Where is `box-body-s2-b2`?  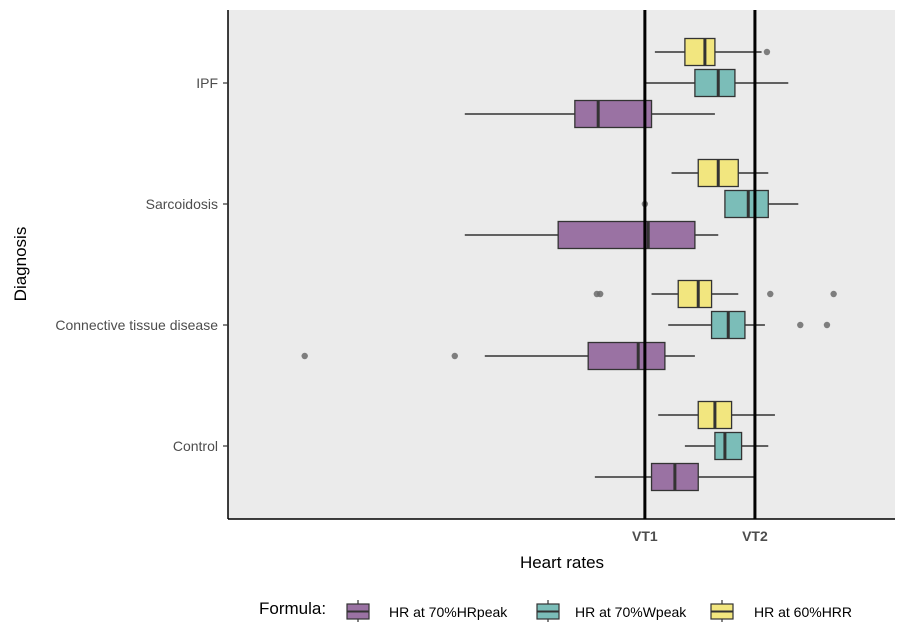
box-body-s2-b2 is located at coordinates (626, 356).